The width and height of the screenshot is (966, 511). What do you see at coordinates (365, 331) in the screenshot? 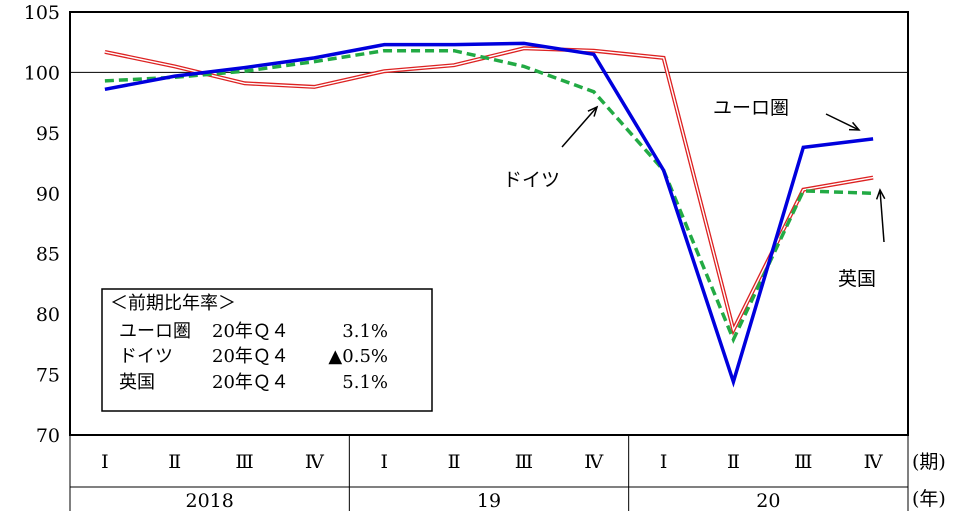
I see `legend-row-euro-value: 3.1%` at bounding box center [365, 331].